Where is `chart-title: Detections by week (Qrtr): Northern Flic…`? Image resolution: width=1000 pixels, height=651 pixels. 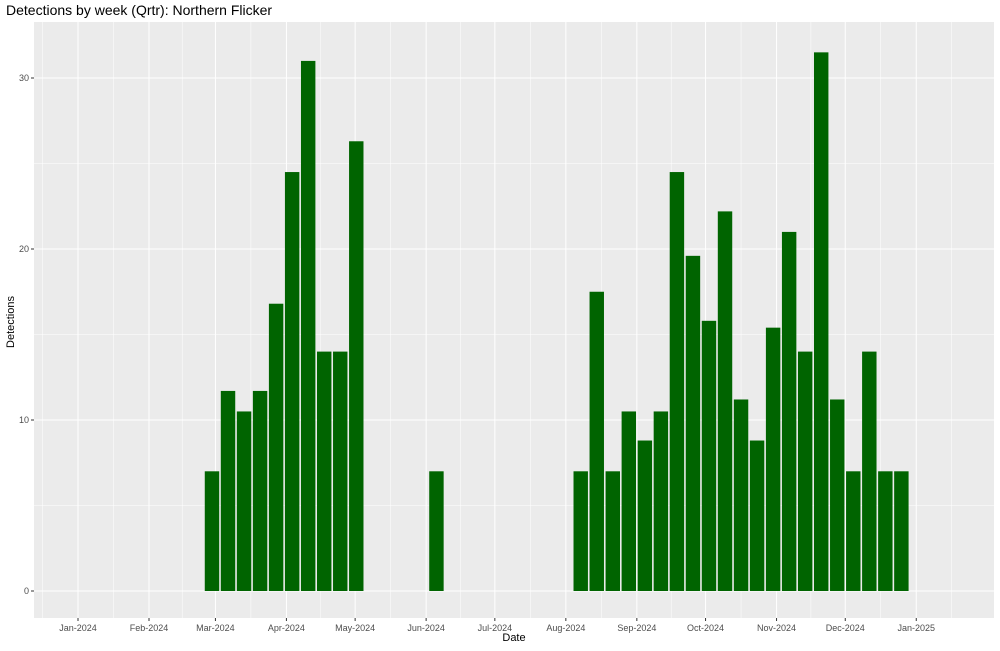 chart-title: Detections by week (Qrtr): Northern Flic… is located at coordinates (139, 10).